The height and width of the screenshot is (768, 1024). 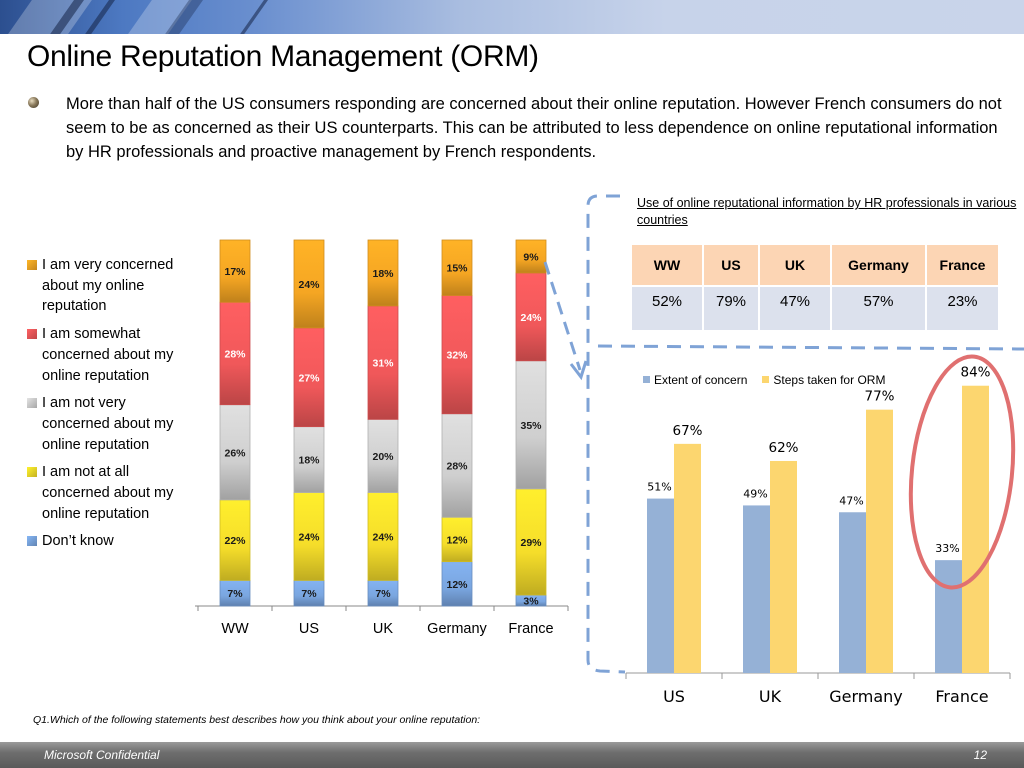 What do you see at coordinates (102, 755) in the screenshot?
I see `confidential-label: Microsoft Confidential` at bounding box center [102, 755].